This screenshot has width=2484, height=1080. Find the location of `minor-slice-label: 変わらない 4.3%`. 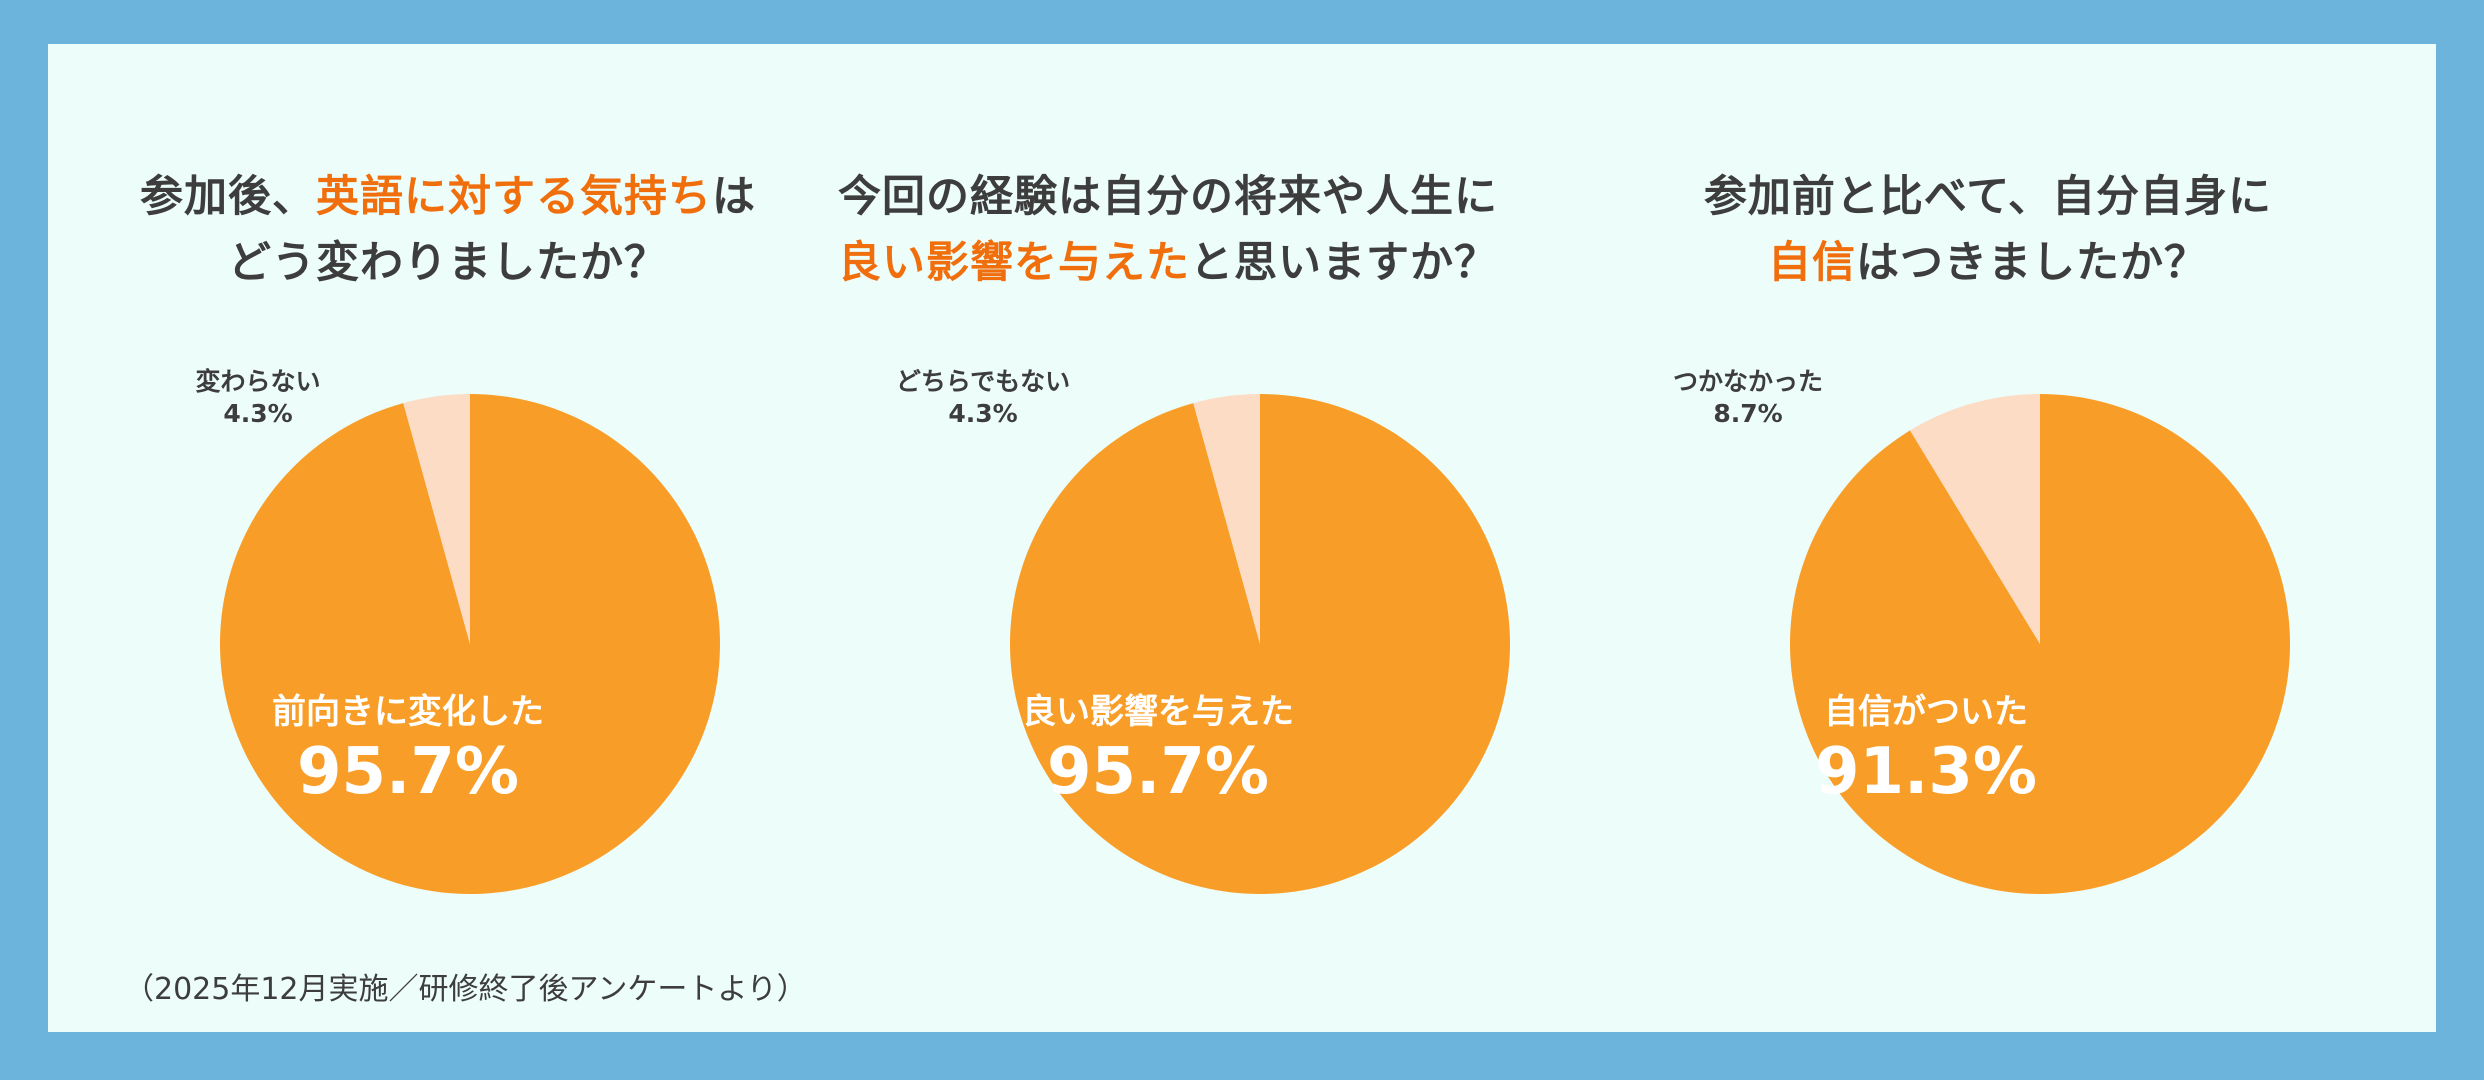

minor-slice-label: 変わらない 4.3% is located at coordinates (258, 398).